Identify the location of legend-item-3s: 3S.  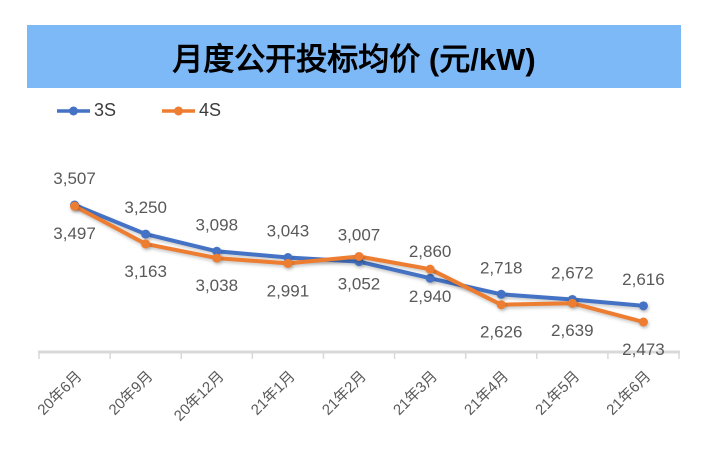
(86, 110).